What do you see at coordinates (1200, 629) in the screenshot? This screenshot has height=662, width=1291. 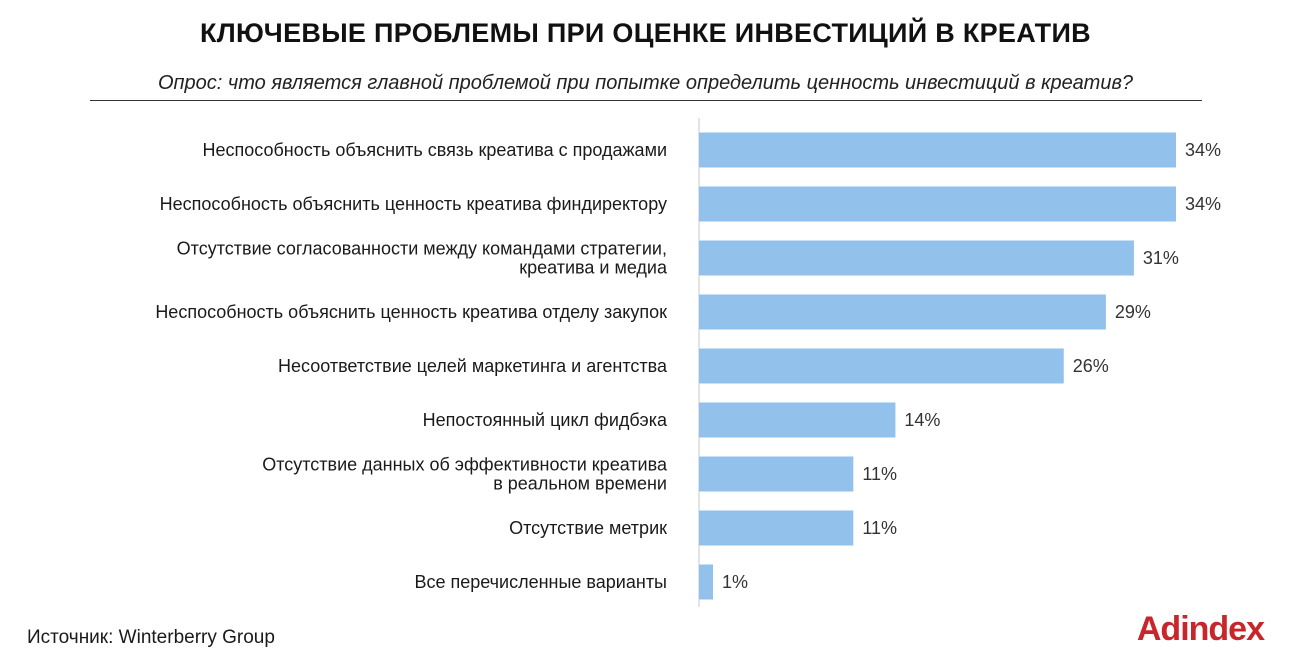 I see `adindex-logo: Adindex` at bounding box center [1200, 629].